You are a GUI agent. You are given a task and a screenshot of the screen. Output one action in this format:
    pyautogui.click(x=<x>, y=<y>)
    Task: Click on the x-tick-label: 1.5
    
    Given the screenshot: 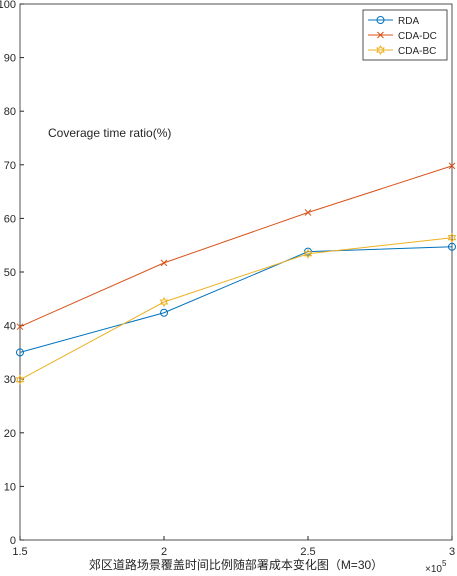 What is the action you would take?
    pyautogui.click(x=19, y=552)
    